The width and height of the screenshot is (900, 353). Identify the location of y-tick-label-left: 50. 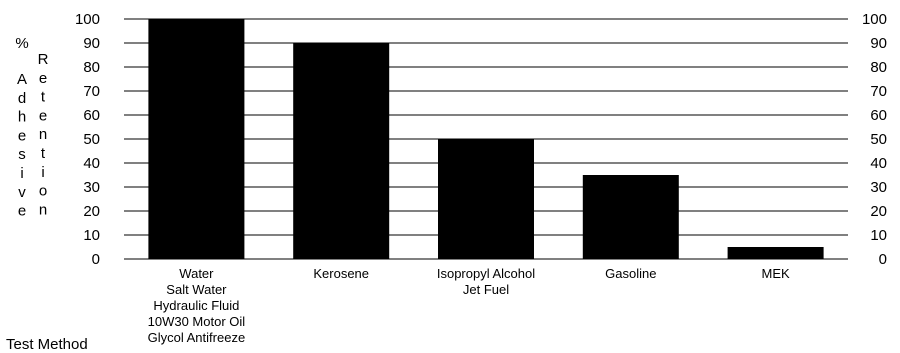
(91, 139).